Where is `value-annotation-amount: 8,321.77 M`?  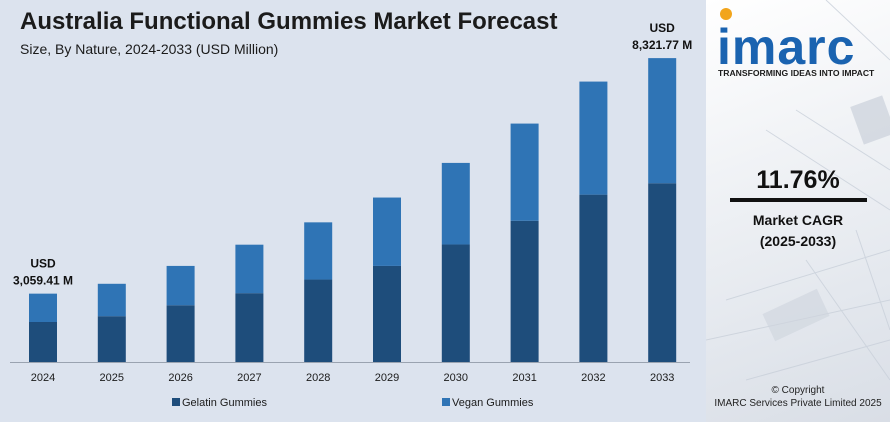 value-annotation-amount: 8,321.77 M is located at coordinates (662, 45).